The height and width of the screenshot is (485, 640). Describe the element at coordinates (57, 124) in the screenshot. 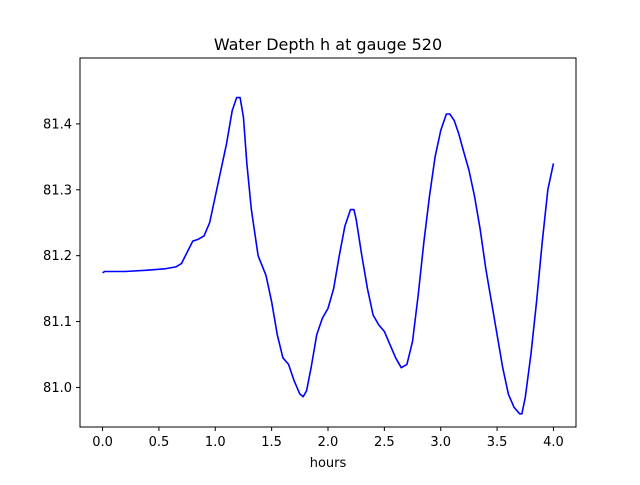

I see `y-tick-label: 81.4` at that location.